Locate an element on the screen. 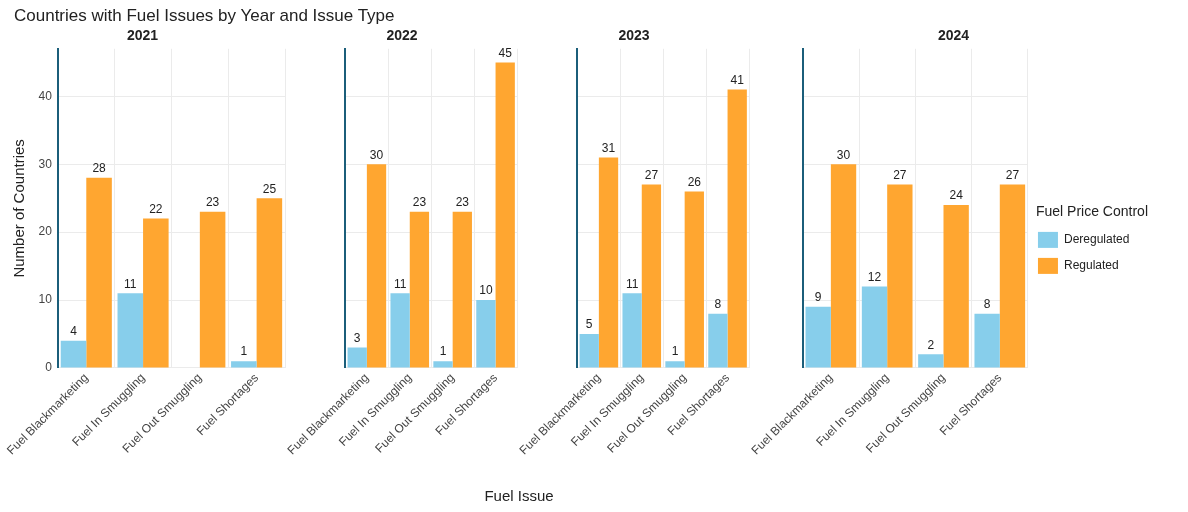 The width and height of the screenshot is (1188, 512). y-tick-label: 40 is located at coordinates (45, 95).